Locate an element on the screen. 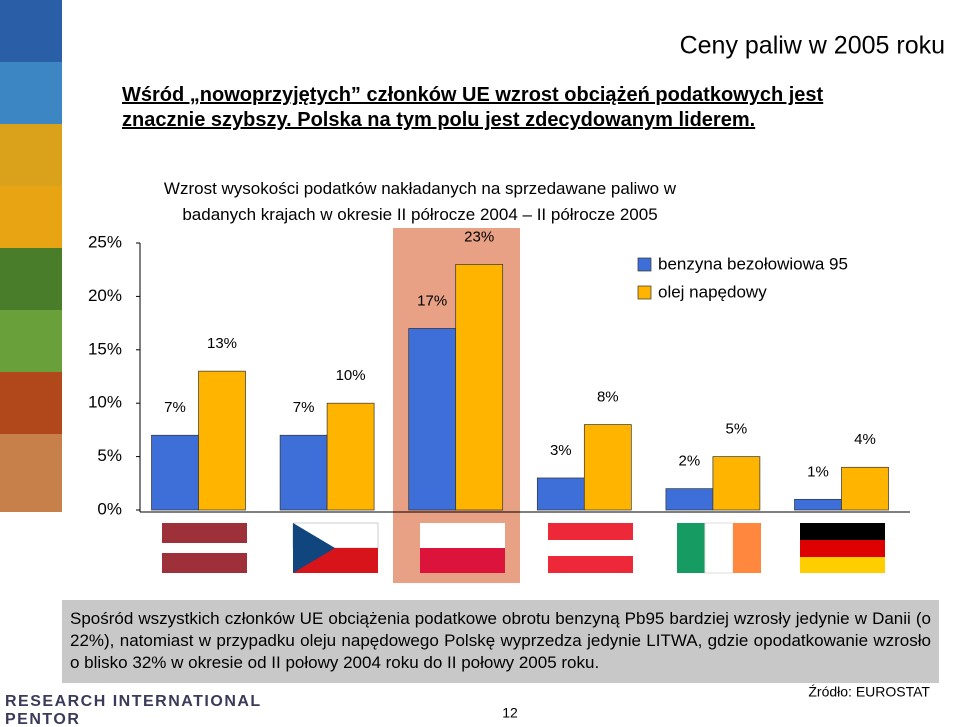 The height and width of the screenshot is (727, 960). y-tick-label: 25% is located at coordinates (105, 241).